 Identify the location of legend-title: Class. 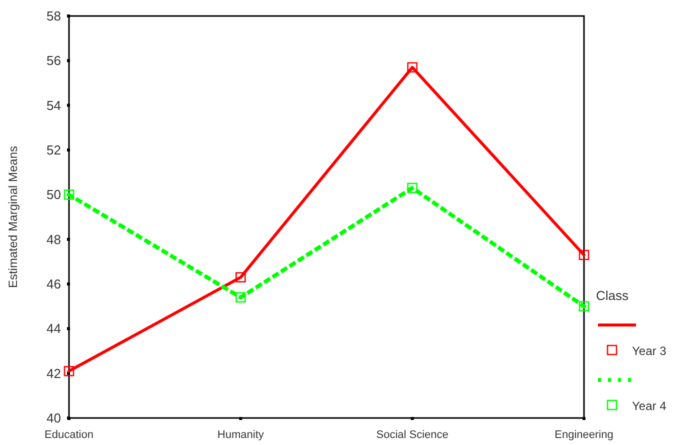
(613, 295).